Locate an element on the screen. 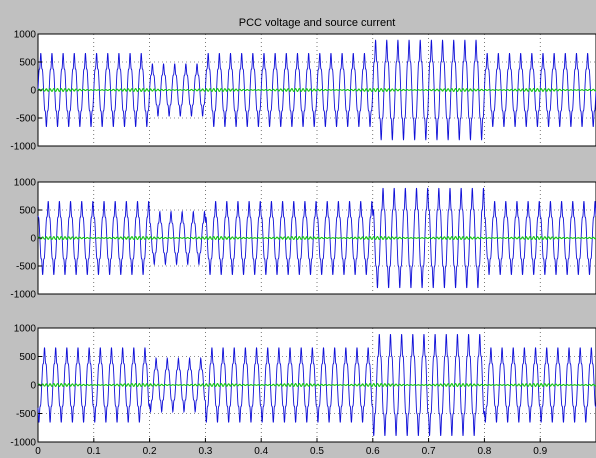 This screenshot has height=458, width=596. xtick-label: 0.3 is located at coordinates (205, 451).